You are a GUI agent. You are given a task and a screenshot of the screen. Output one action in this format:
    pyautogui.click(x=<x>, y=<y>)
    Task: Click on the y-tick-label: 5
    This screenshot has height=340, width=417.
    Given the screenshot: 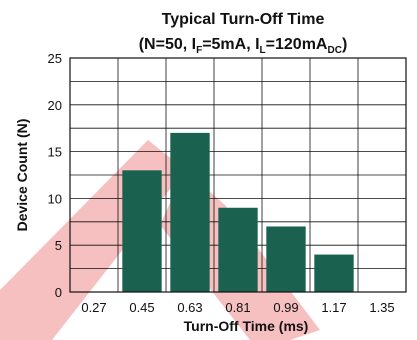 What is the action you would take?
    pyautogui.click(x=58, y=245)
    